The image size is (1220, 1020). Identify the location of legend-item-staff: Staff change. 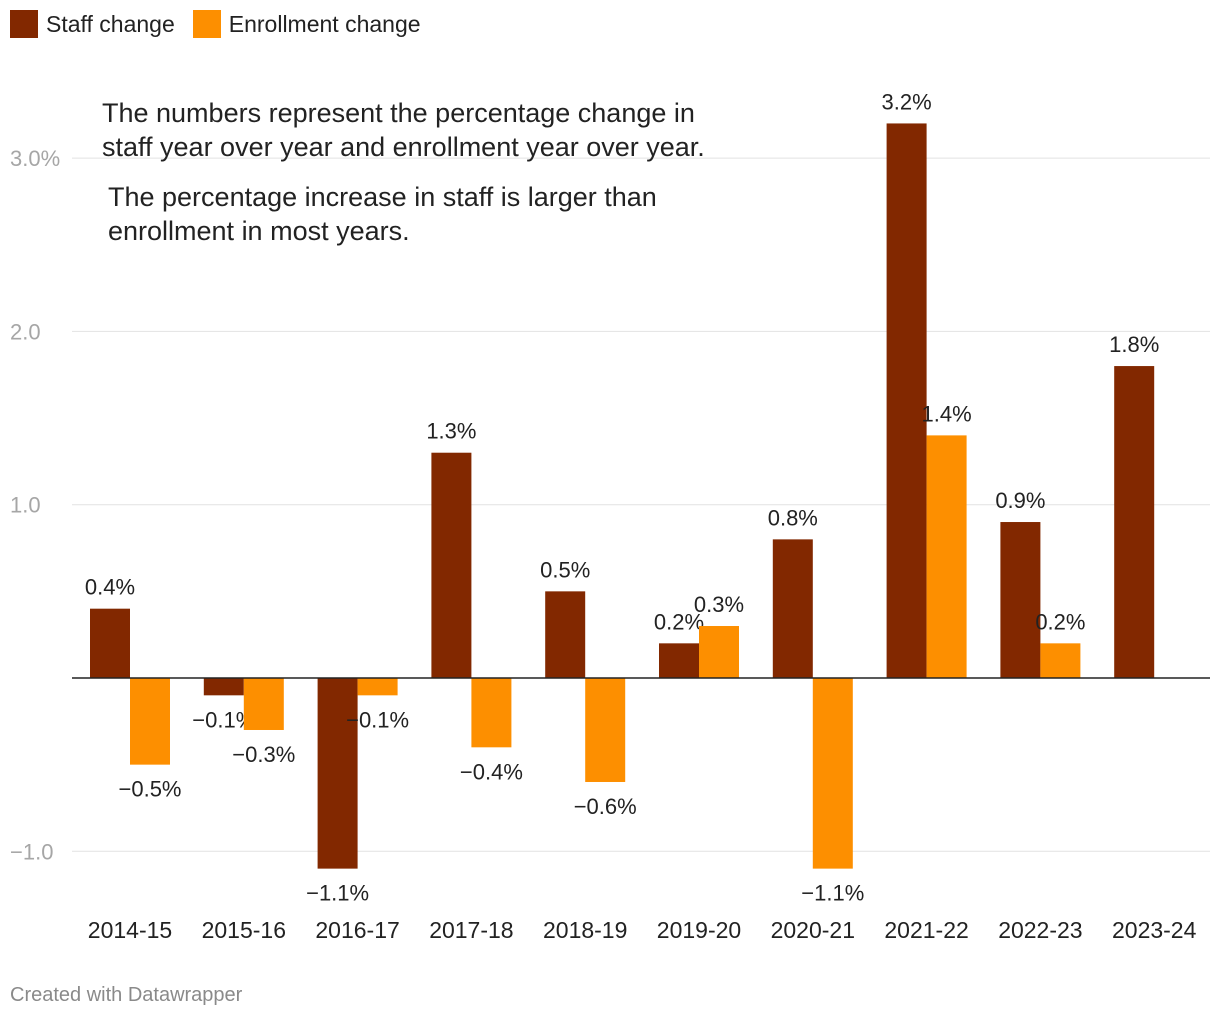
(92, 24).